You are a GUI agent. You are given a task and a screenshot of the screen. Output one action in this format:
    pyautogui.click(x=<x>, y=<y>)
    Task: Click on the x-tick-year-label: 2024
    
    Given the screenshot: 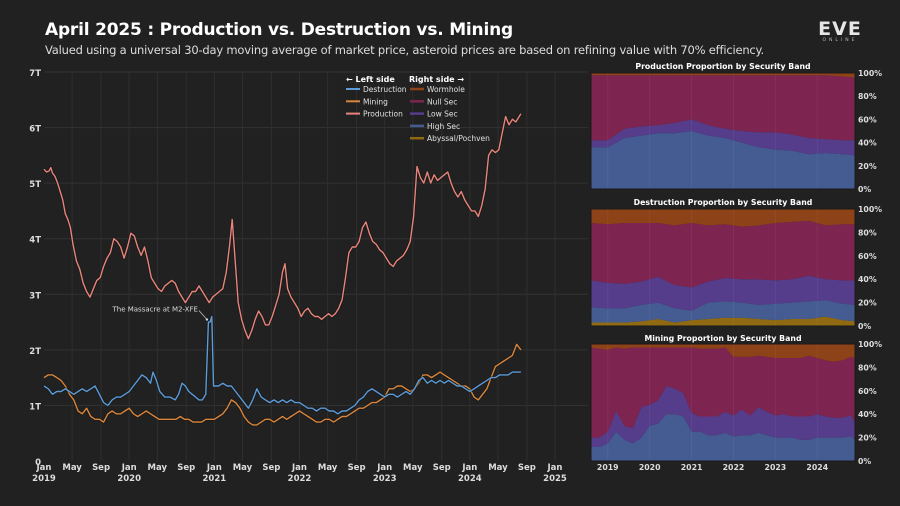 What is the action you would take?
    pyautogui.click(x=470, y=479)
    